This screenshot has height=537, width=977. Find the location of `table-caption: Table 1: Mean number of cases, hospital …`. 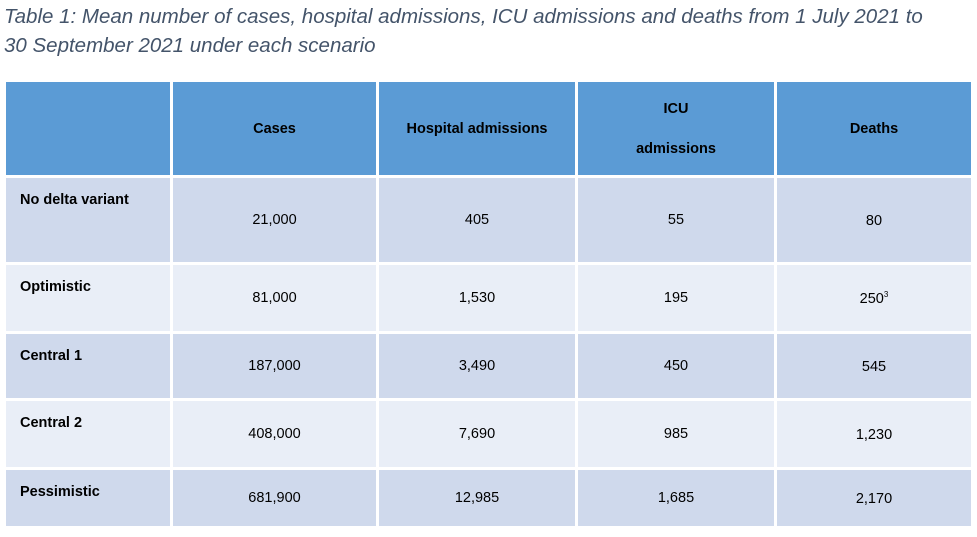

table-caption: Table 1: Mean number of cases, hospital … is located at coordinates (486, 31).